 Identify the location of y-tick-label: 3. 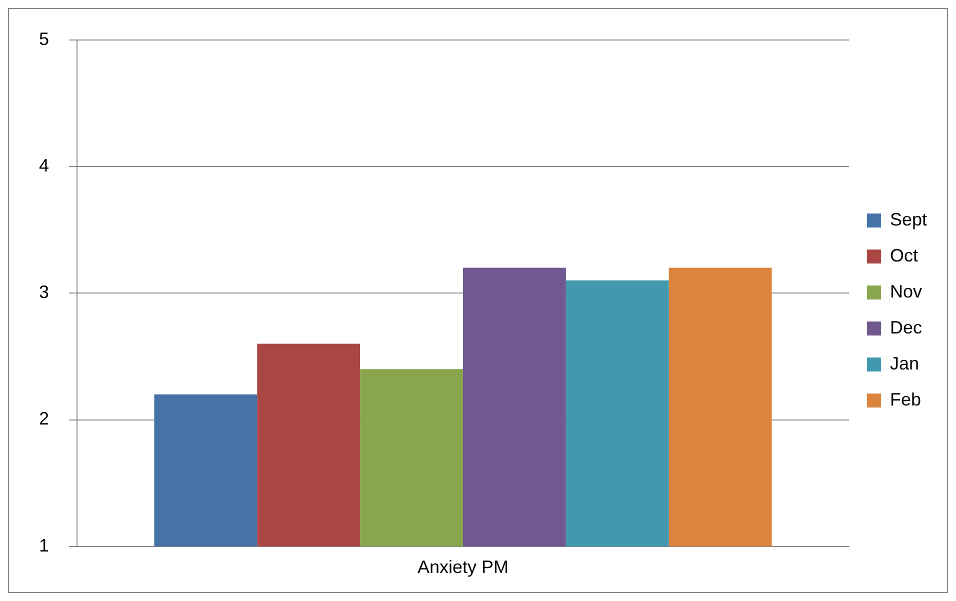
(44, 292).